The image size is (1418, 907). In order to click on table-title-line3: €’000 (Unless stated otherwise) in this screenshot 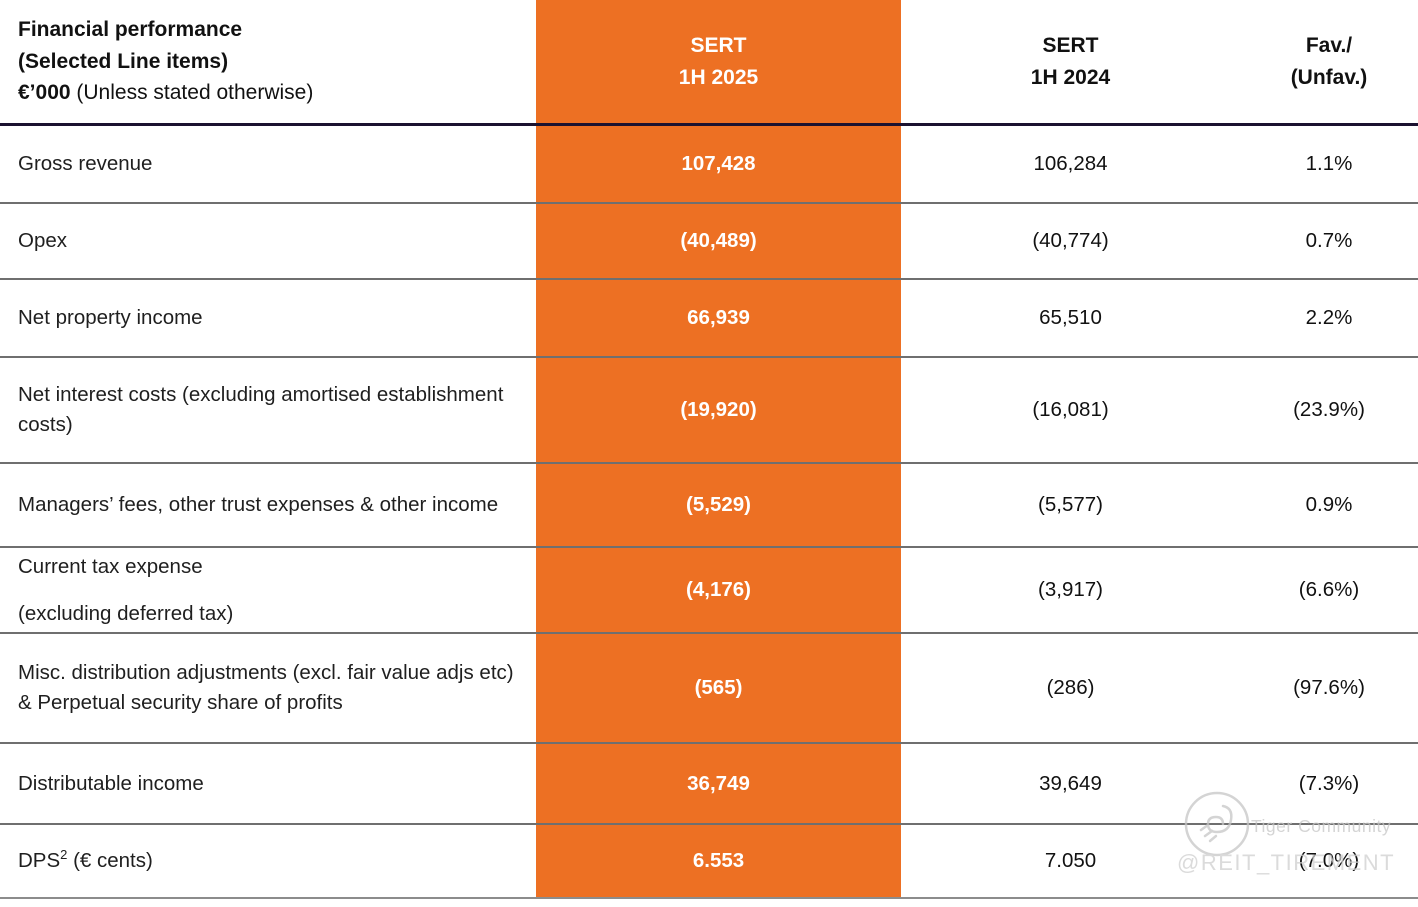, I will do `click(165, 93)`.